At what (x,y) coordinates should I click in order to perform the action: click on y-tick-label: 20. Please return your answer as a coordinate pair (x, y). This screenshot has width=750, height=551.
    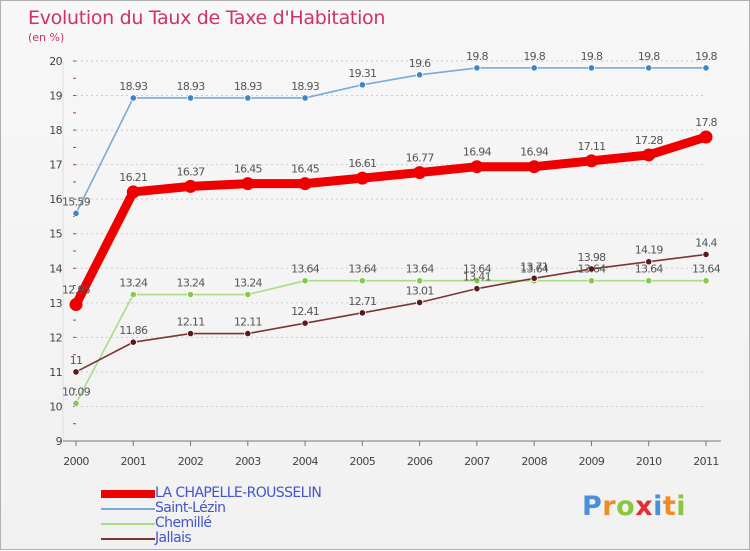
    Looking at the image, I should click on (55, 61).